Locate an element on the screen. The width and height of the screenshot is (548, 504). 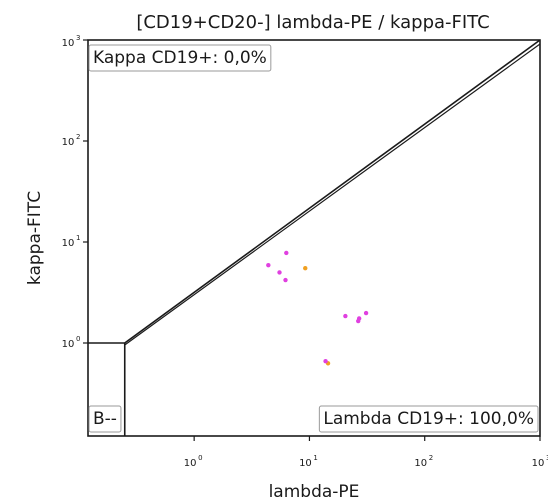
lambda-gate-label: Lambda CD19+: 100,0% is located at coordinates (428, 419).